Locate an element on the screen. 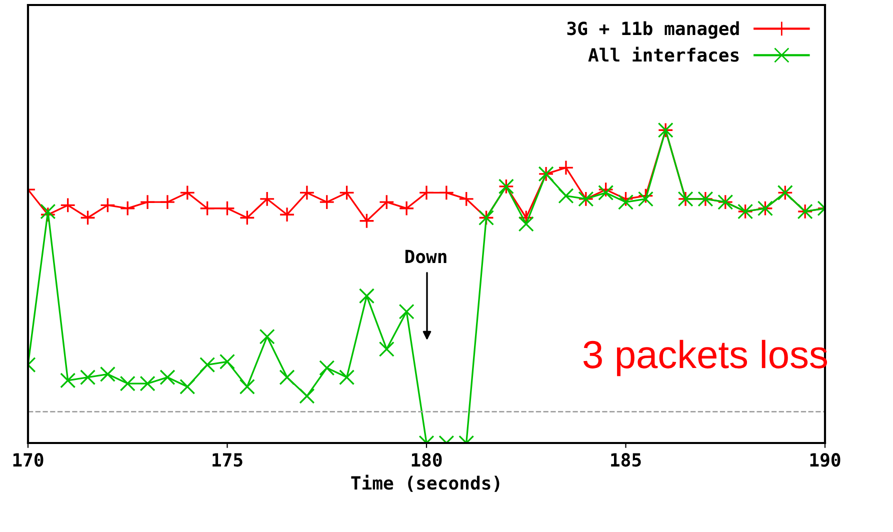 Image resolution: width=893 pixels, height=532 pixels. legend-label: All interfaces is located at coordinates (663, 54).